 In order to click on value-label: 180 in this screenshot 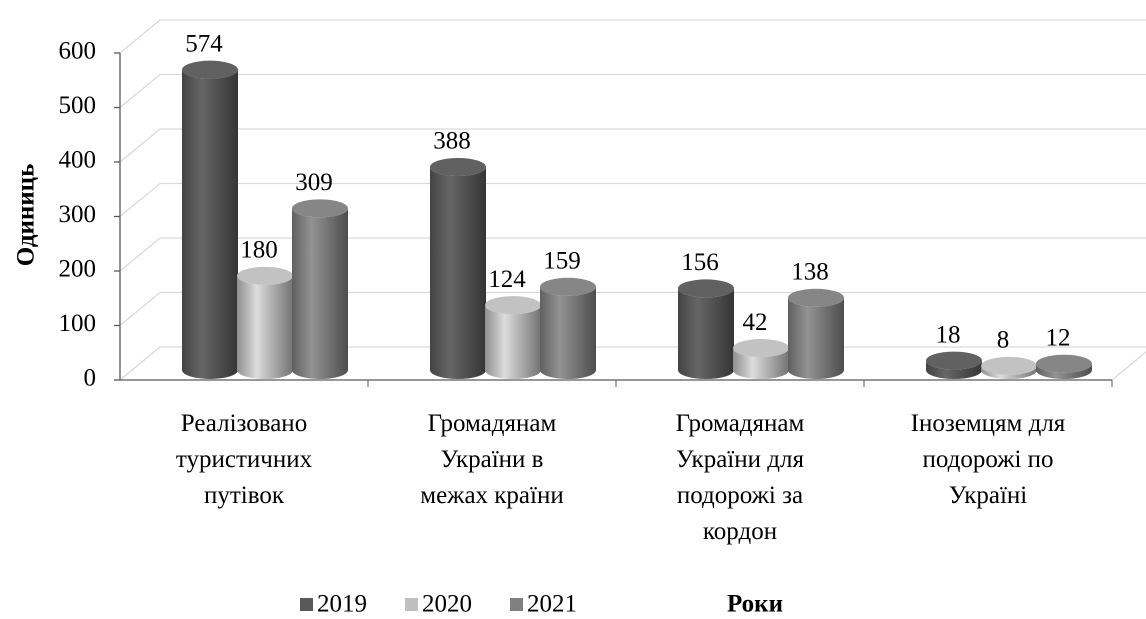, I will do `click(259, 250)`.